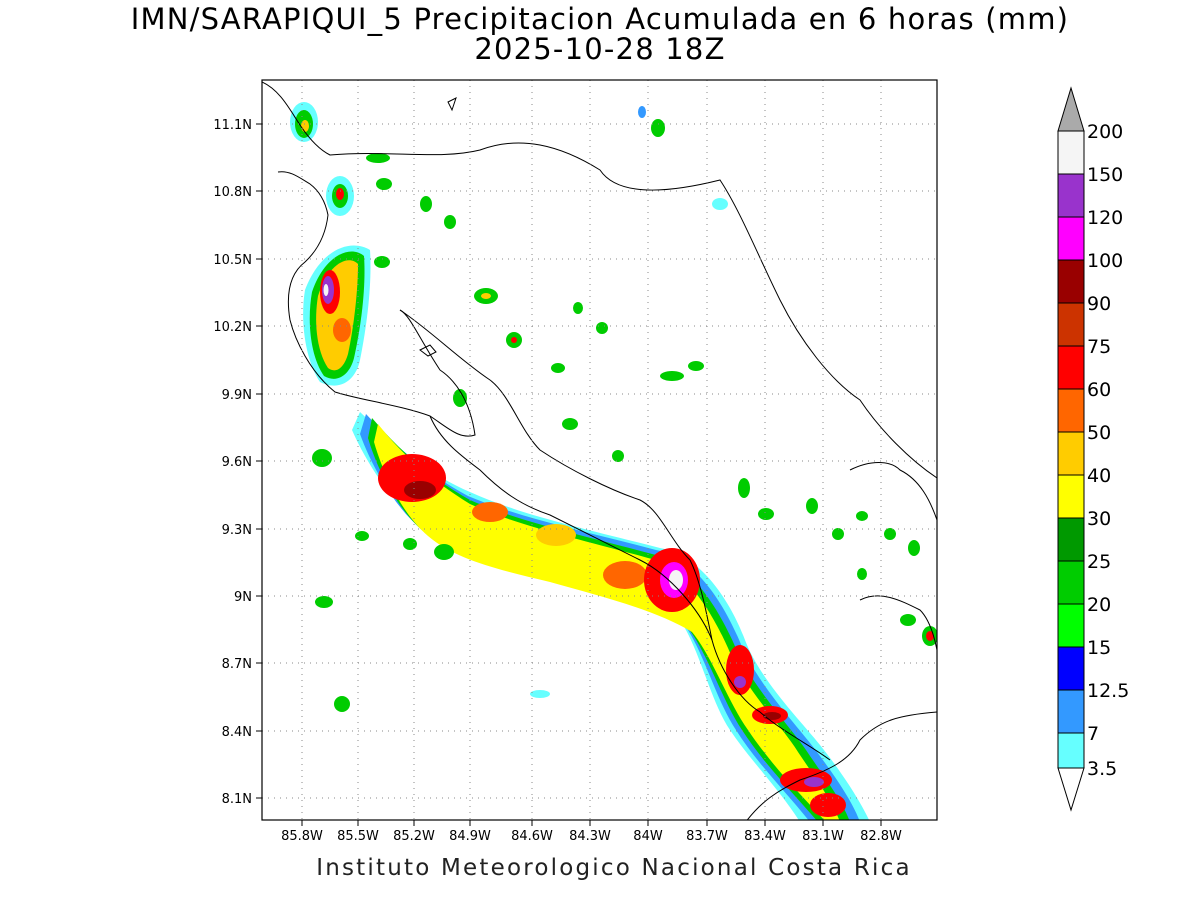  I want to click on lon-tick-label: 85.8W, so click(302, 836).